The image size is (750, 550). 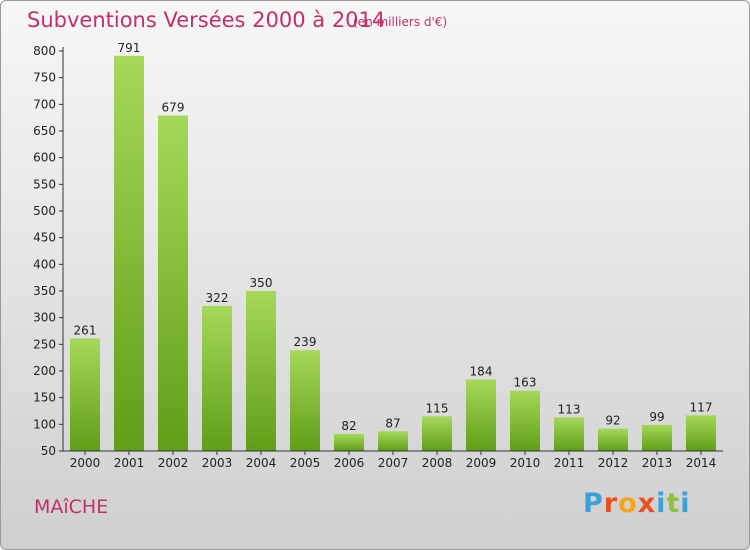 I want to click on x-tick-label: 2014, so click(x=701, y=463).